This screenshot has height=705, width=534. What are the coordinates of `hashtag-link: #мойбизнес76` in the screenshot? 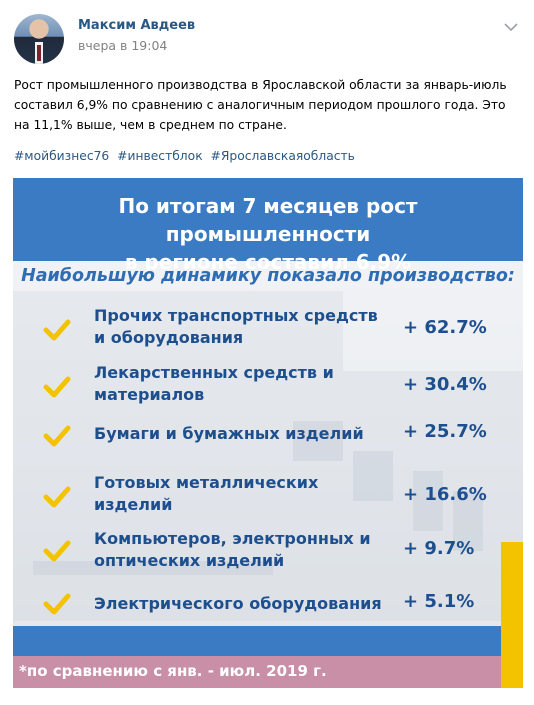 It's located at (62, 156).